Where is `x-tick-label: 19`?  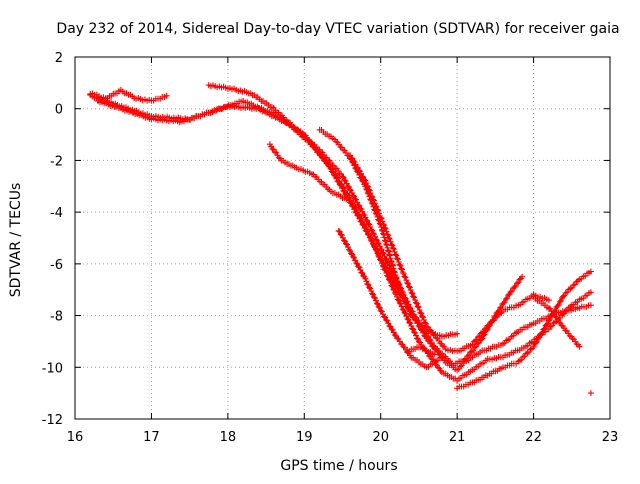
x-tick-label: 19 is located at coordinates (304, 437).